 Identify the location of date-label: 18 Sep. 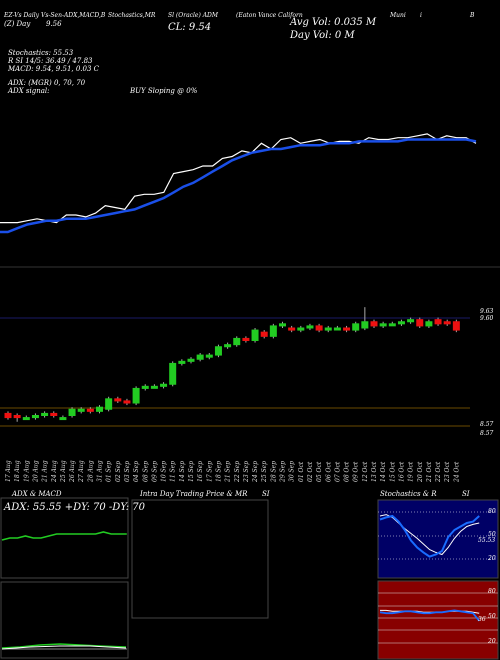
(218, 471).